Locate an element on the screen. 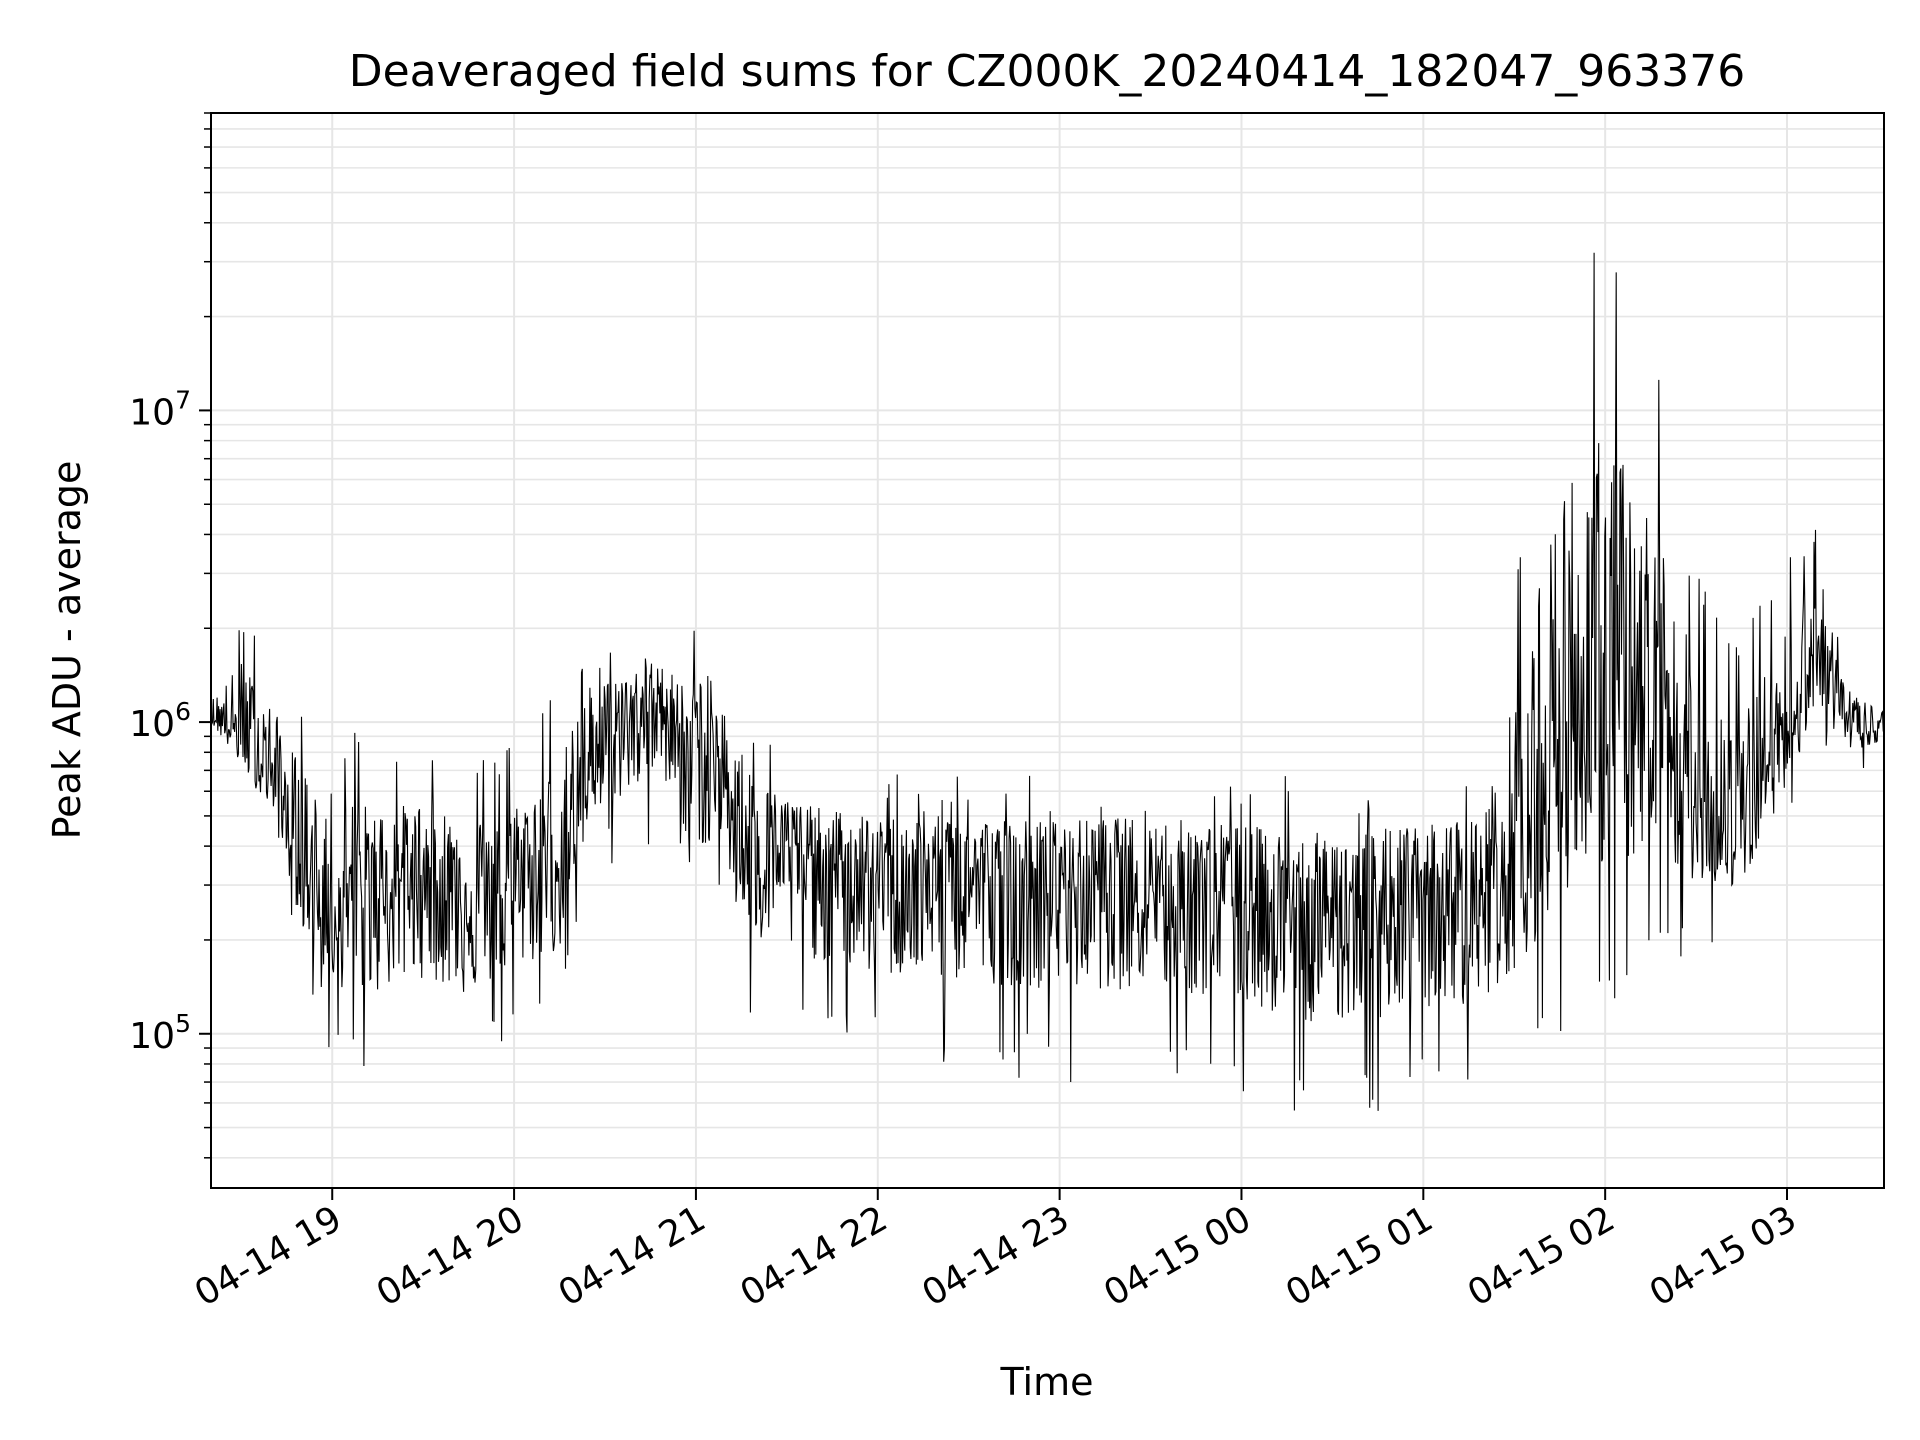  y-tick-label: 10⁶ is located at coordinates (160, 721).